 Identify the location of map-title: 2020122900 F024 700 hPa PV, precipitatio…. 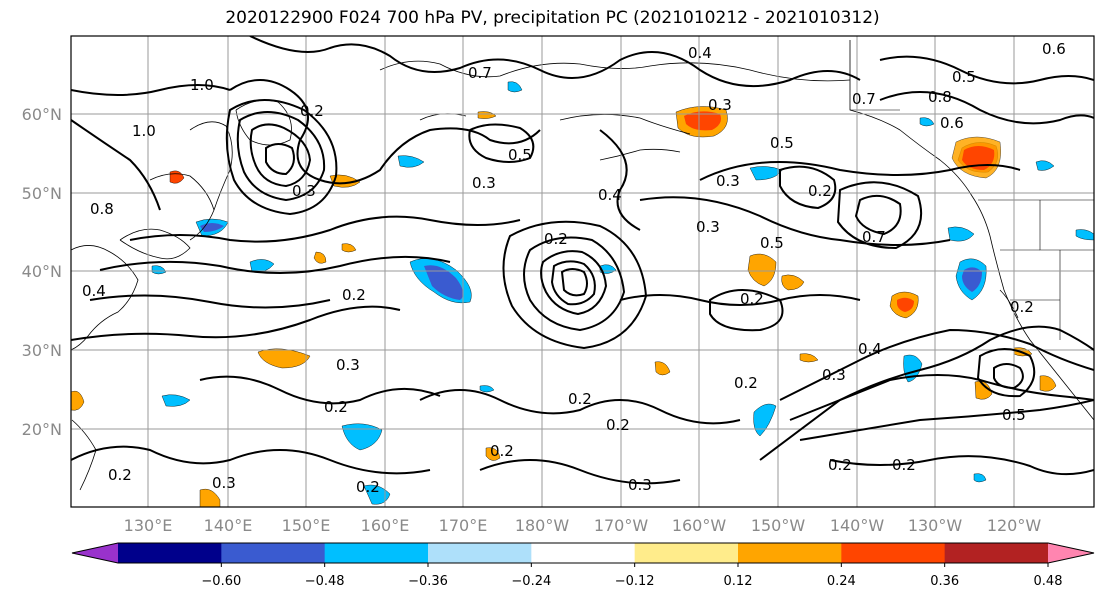
(552, 18).